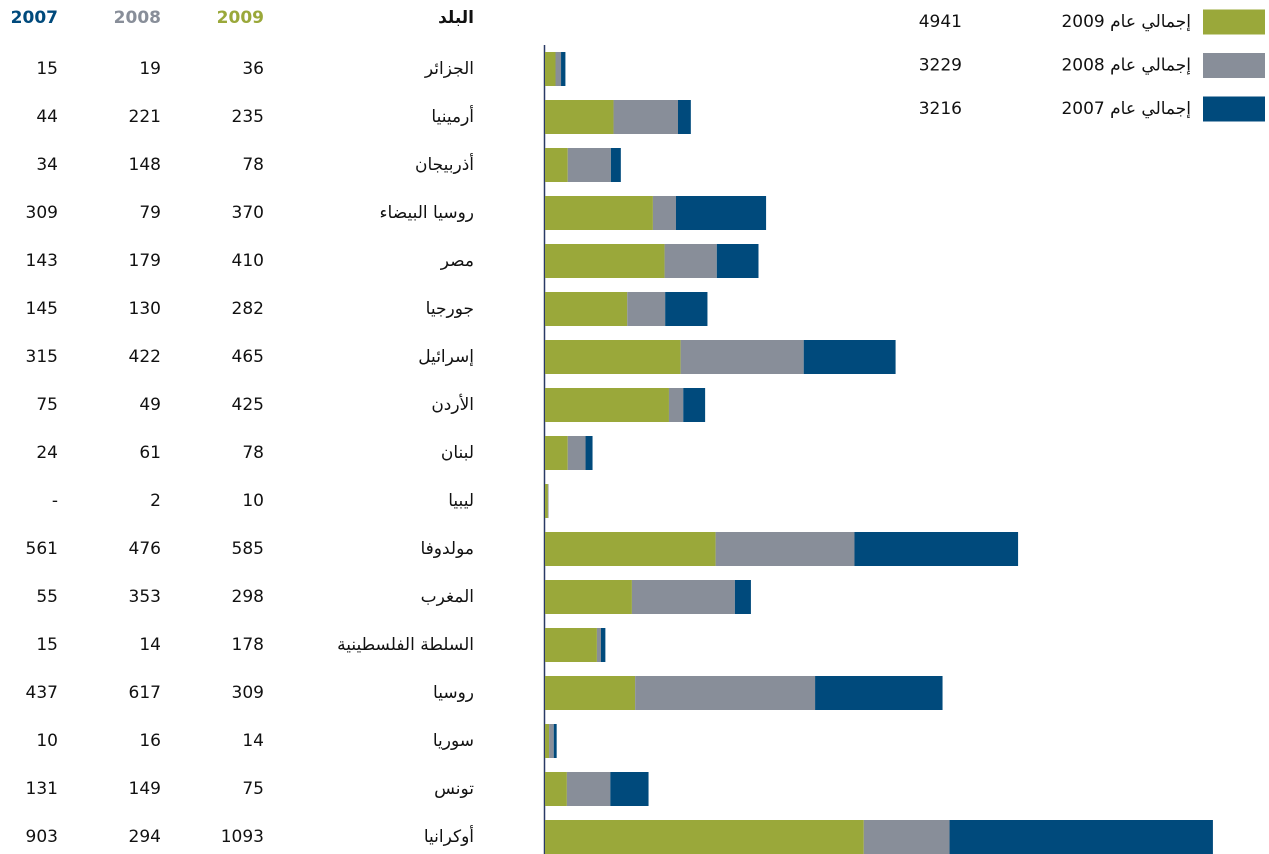 Image resolution: width=1269 pixels, height=854 pixels. Describe the element at coordinates (145, 549) in the screenshot. I see `table-value: 476` at that location.